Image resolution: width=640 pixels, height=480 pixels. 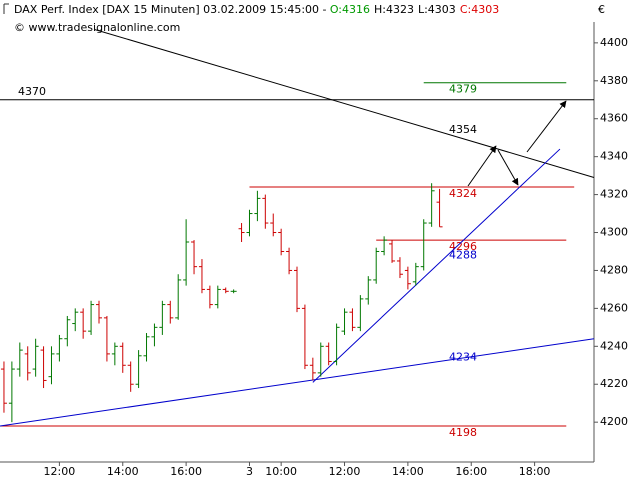 What do you see at coordinates (463, 432) in the screenshot?
I see `level-label: 4198` at bounding box center [463, 432].